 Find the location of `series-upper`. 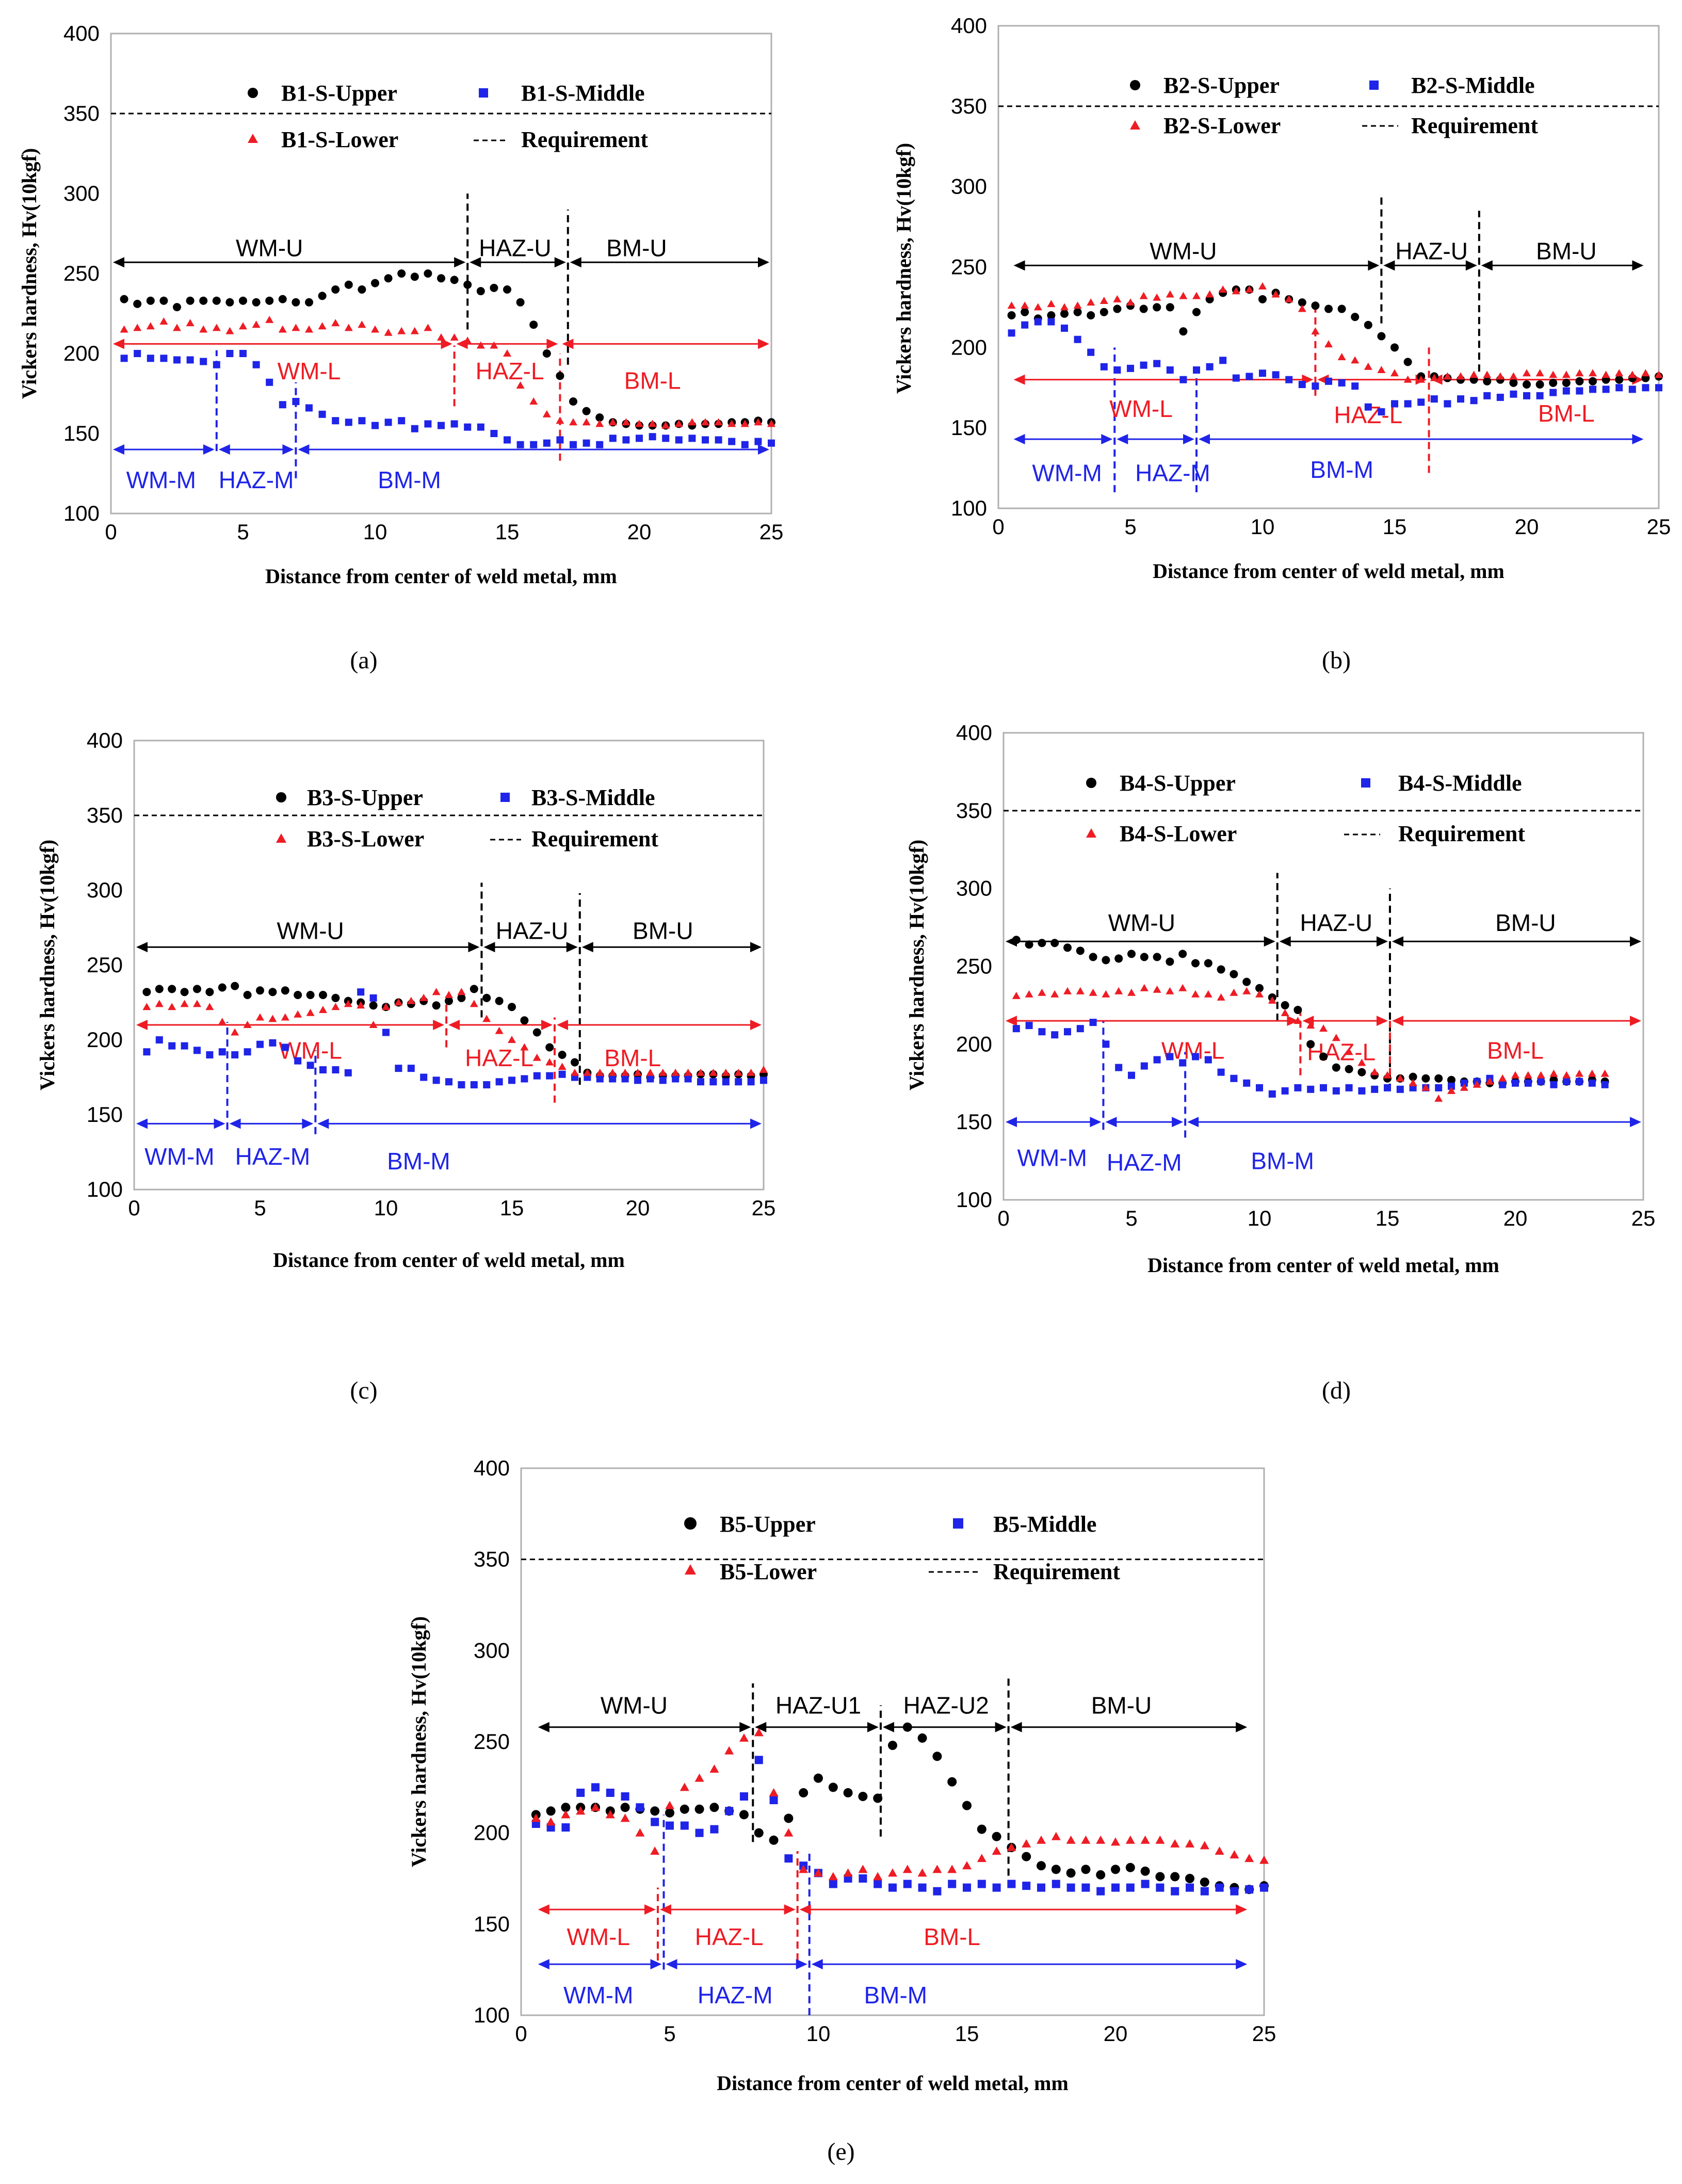

series-upper is located at coordinates (1311, 1012).